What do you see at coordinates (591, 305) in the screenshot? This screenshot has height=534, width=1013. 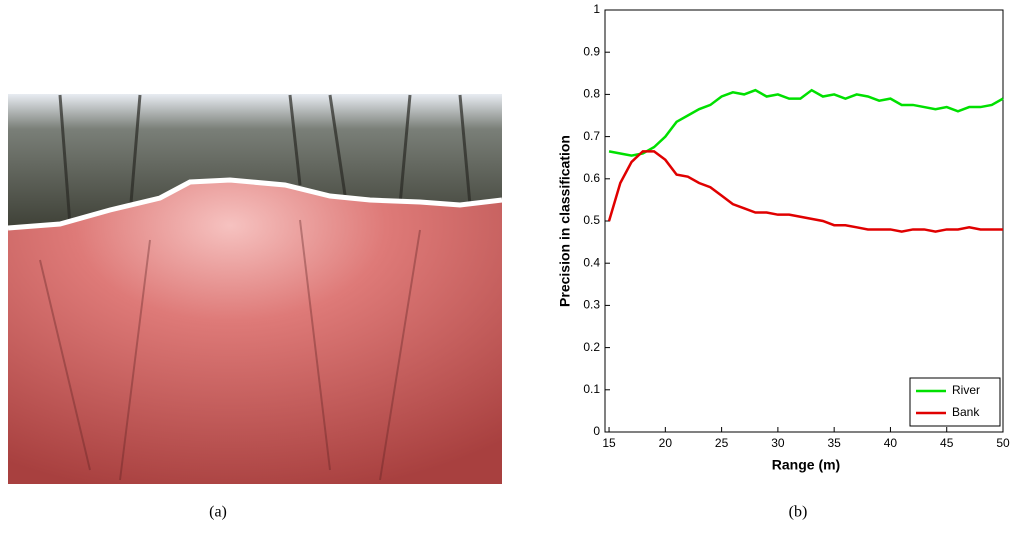 I see `y-tick-label: 0.3` at bounding box center [591, 305].